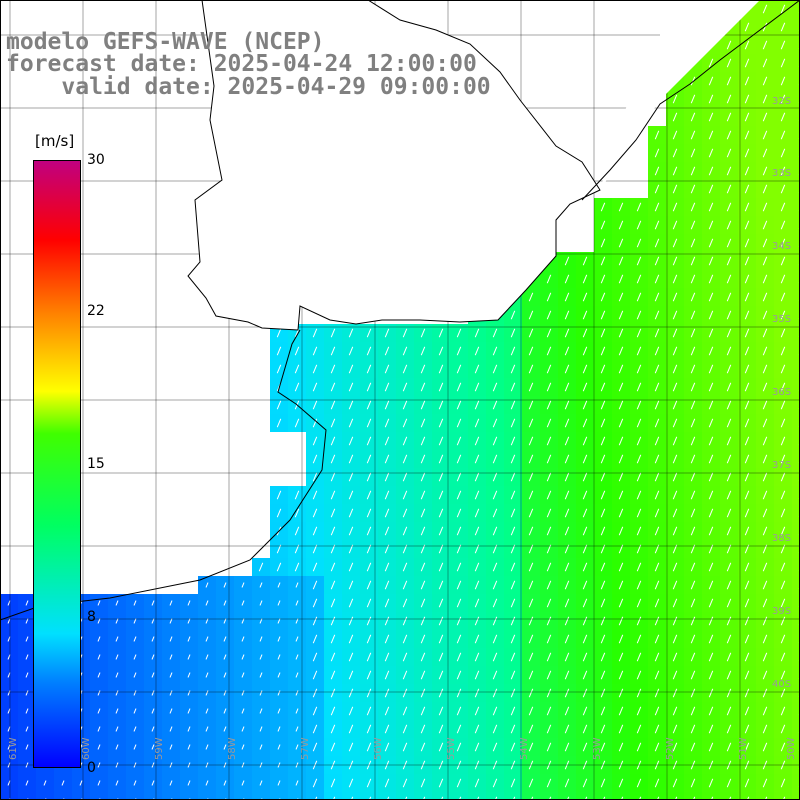 Image resolution: width=800 pixels, height=800 pixels. Describe the element at coordinates (91, 617) in the screenshot. I see `colorbar-tick: 8` at that location.